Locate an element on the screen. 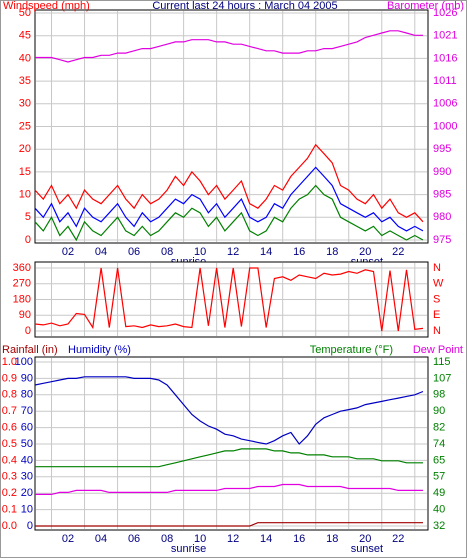 The width and height of the screenshot is (467, 558). y2-tick-label: 990 is located at coordinates (442, 172).